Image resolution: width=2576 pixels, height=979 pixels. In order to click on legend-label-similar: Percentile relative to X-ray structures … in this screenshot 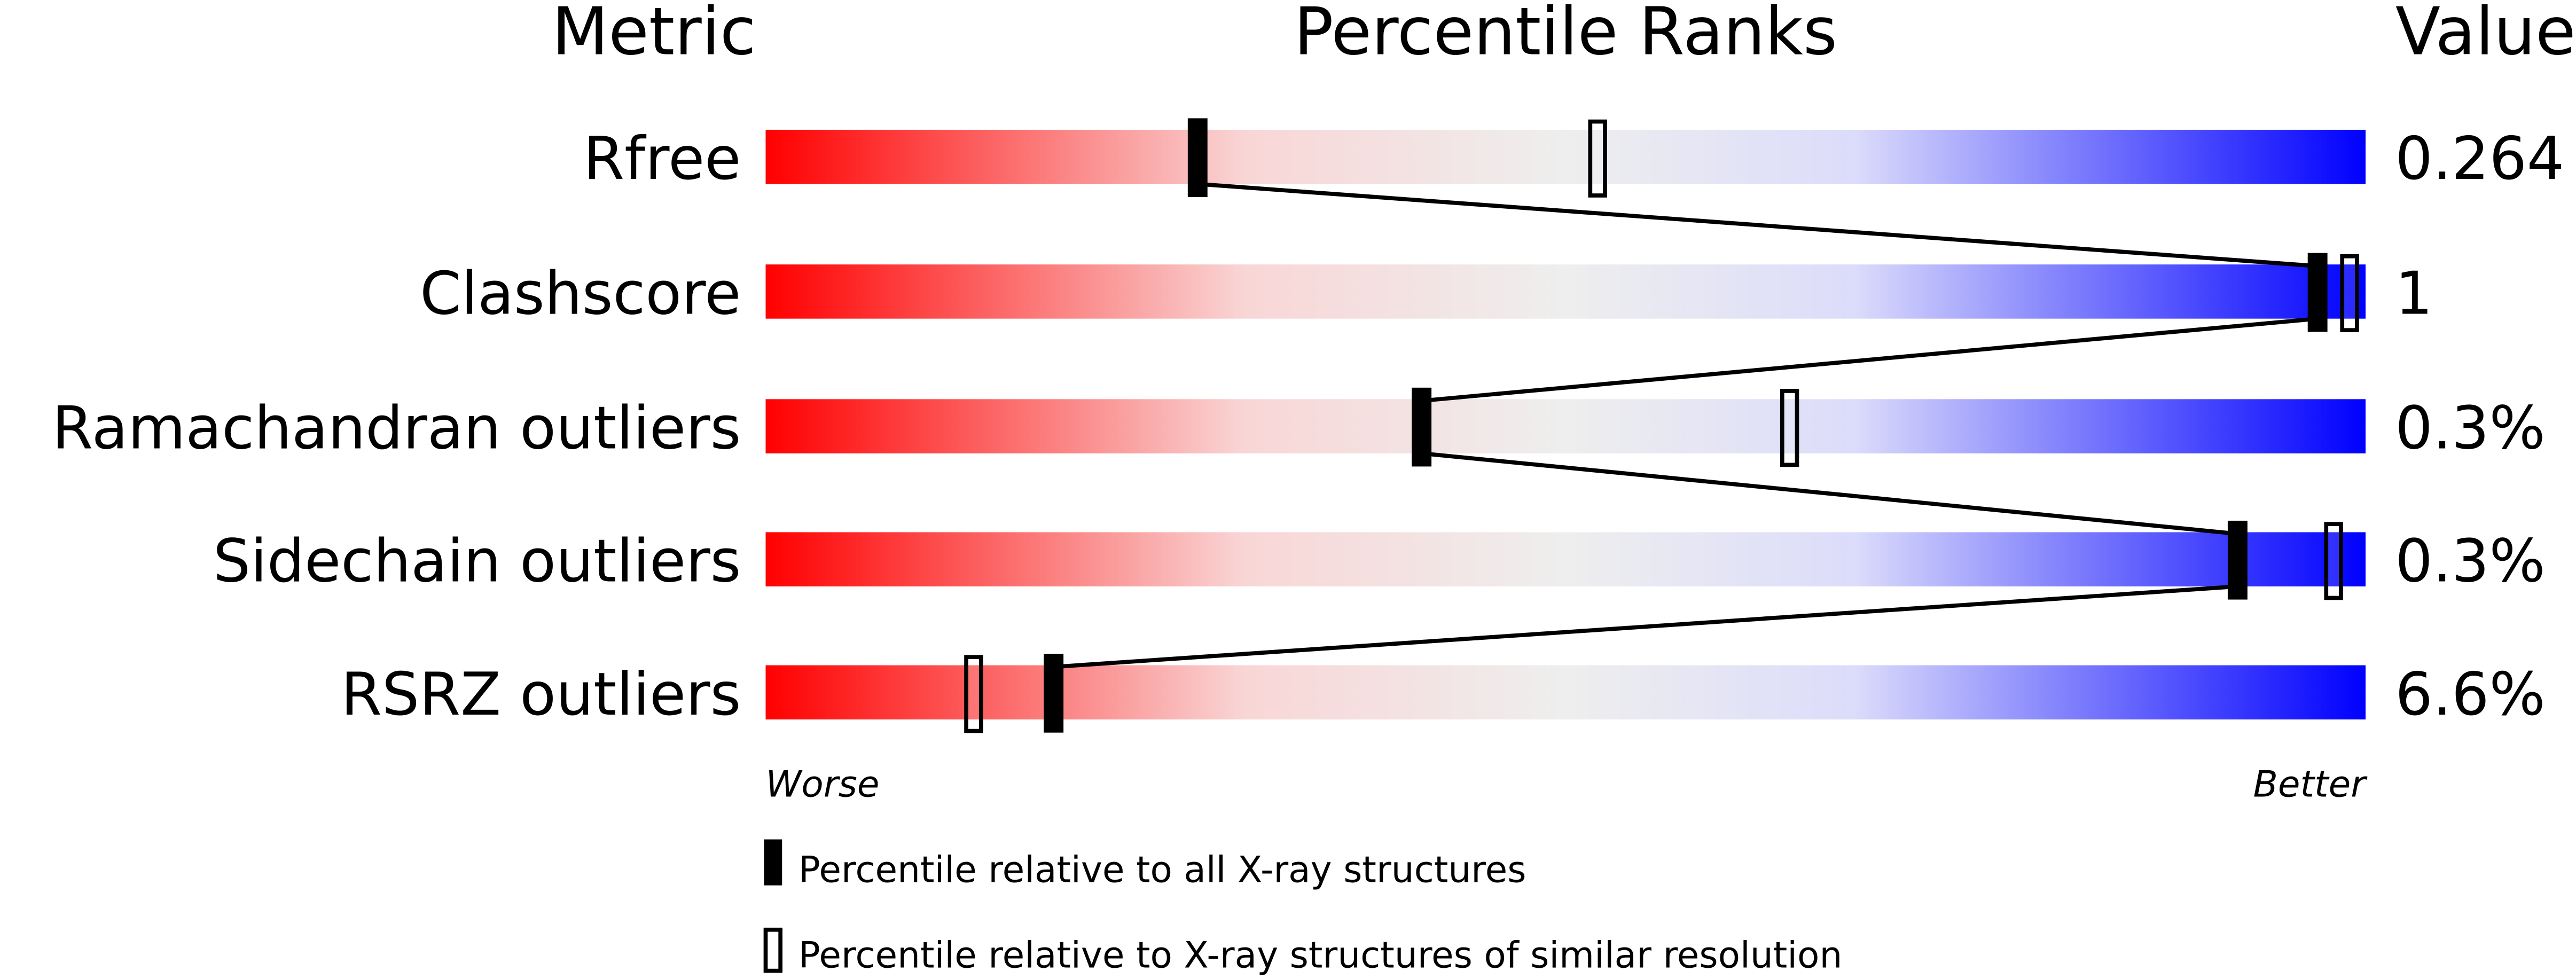, I will do `click(1320, 955)`.